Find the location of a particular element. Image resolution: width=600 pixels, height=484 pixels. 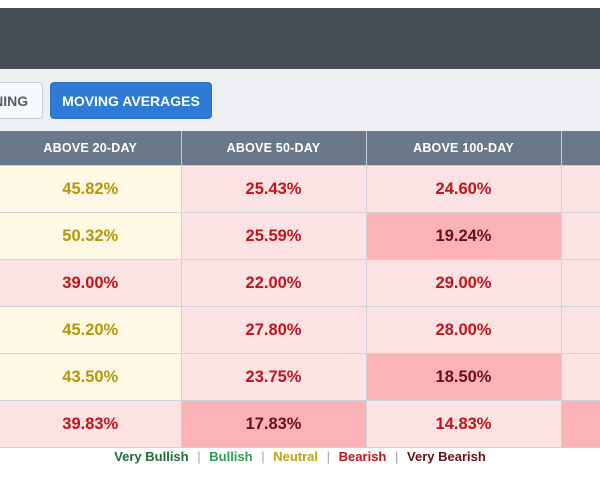

table-cell-bearish: 25.59% is located at coordinates (274, 236).